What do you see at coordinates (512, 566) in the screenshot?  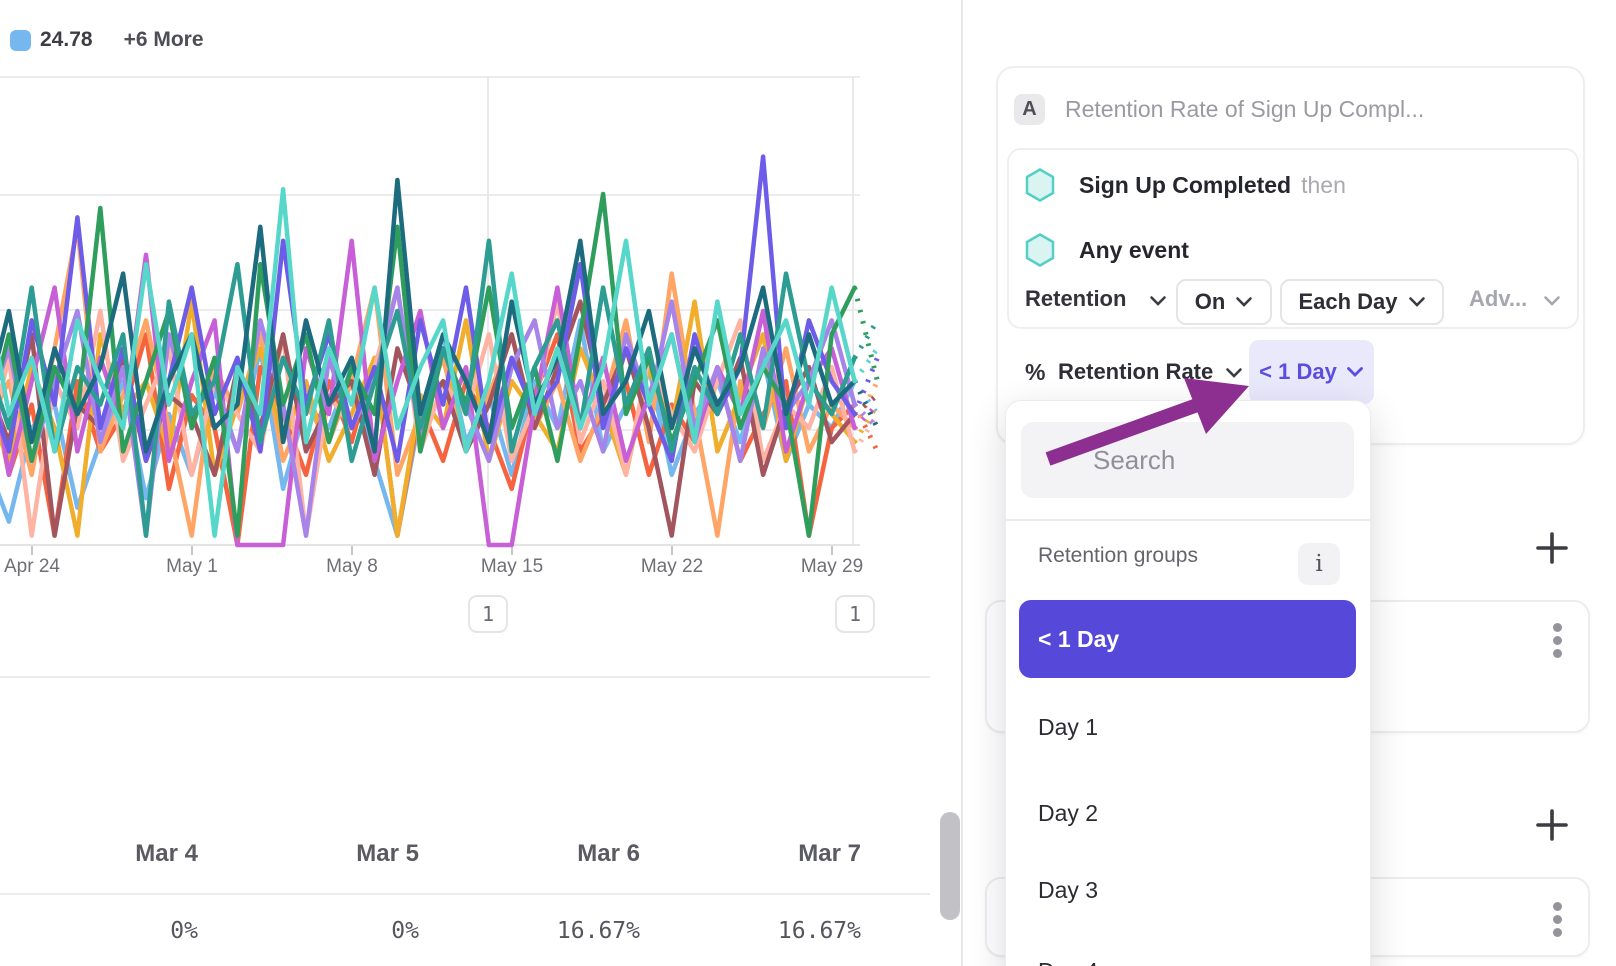 I see `x-tick-label: May 15` at bounding box center [512, 566].